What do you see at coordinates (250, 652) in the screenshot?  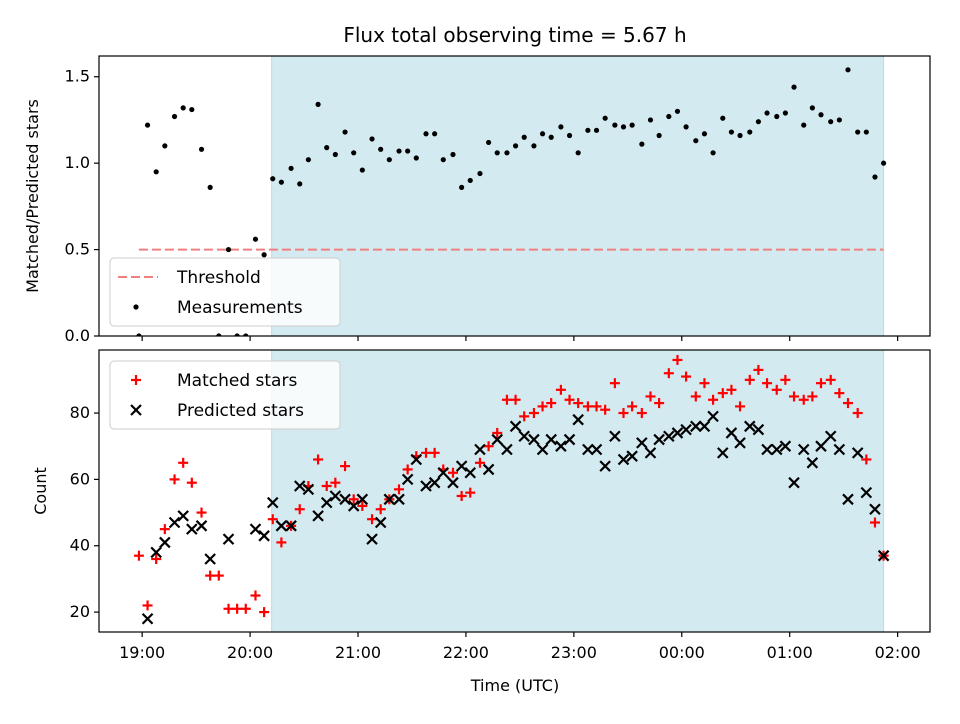 I see `x-tick-label: 20:00` at bounding box center [250, 652].